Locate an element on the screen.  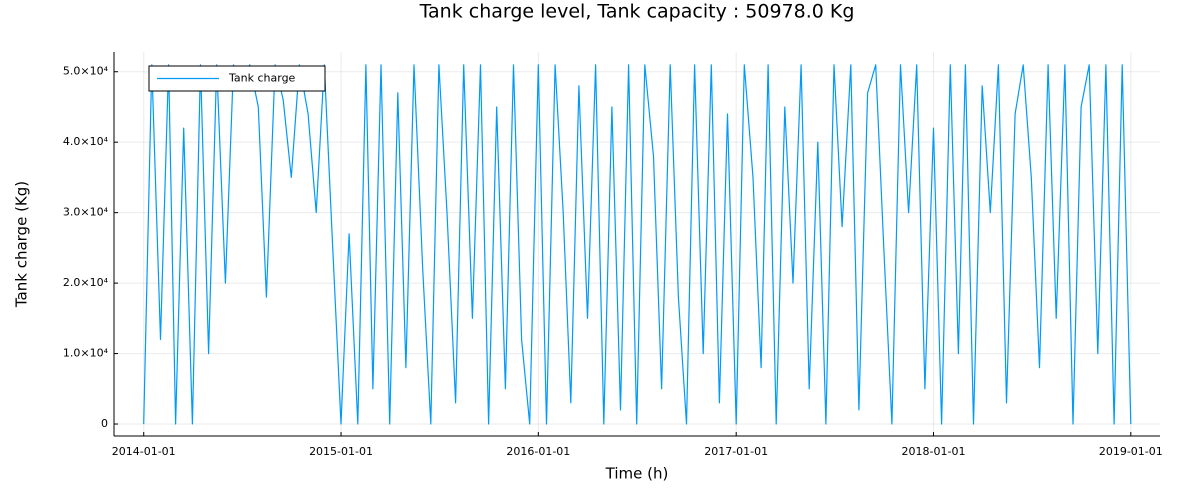
y-tick-label: 1.0×10⁴ is located at coordinates (86, 353).